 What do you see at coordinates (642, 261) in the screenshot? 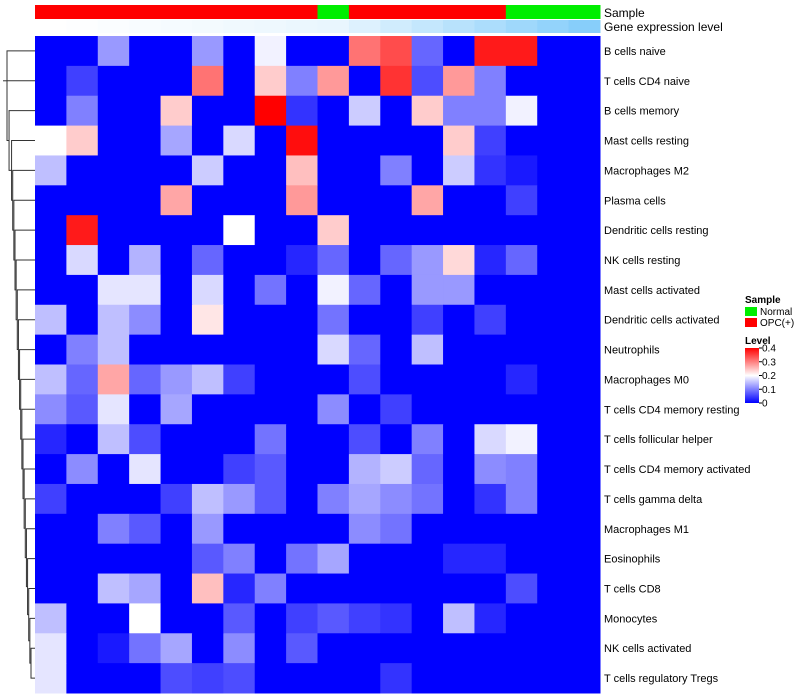
I see `row-label: NK cells resting` at bounding box center [642, 261].